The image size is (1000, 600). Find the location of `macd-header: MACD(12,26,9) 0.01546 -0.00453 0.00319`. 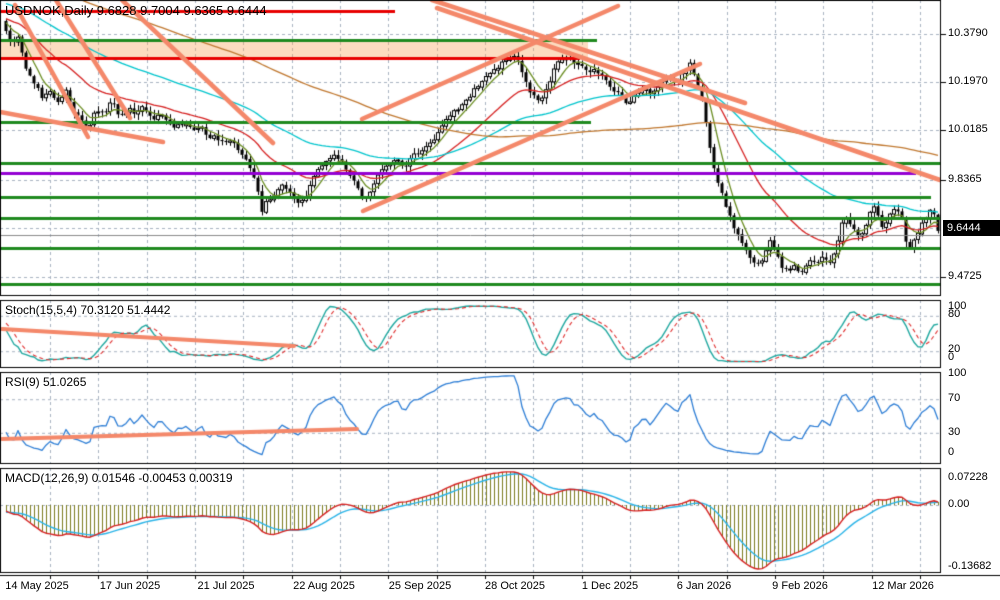

macd-header: MACD(12,26,9) 0.01546 -0.00453 0.00319 is located at coordinates (119, 478).